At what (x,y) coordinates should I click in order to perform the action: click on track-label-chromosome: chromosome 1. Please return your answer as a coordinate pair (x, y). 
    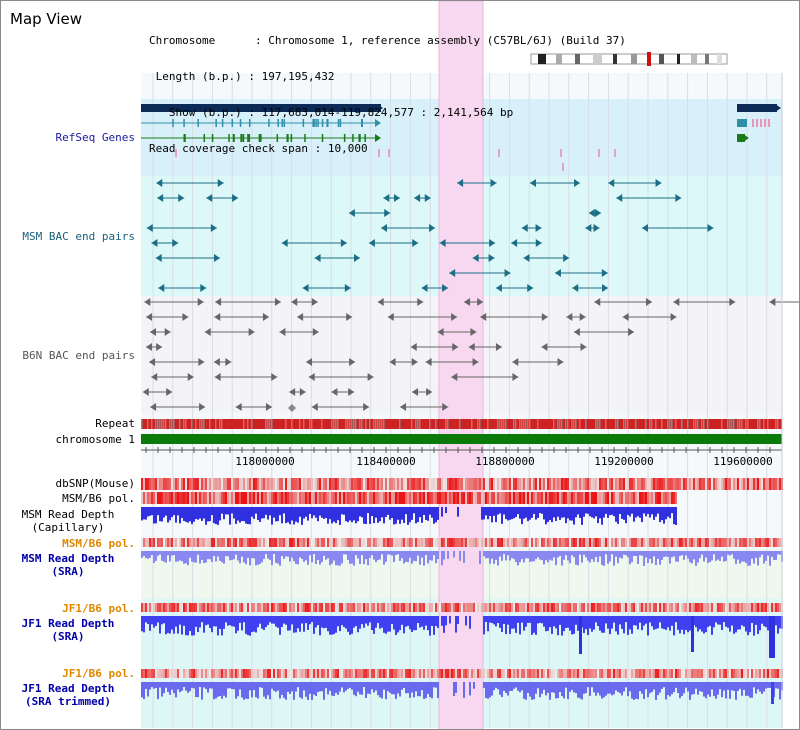
    Looking at the image, I should click on (95, 439).